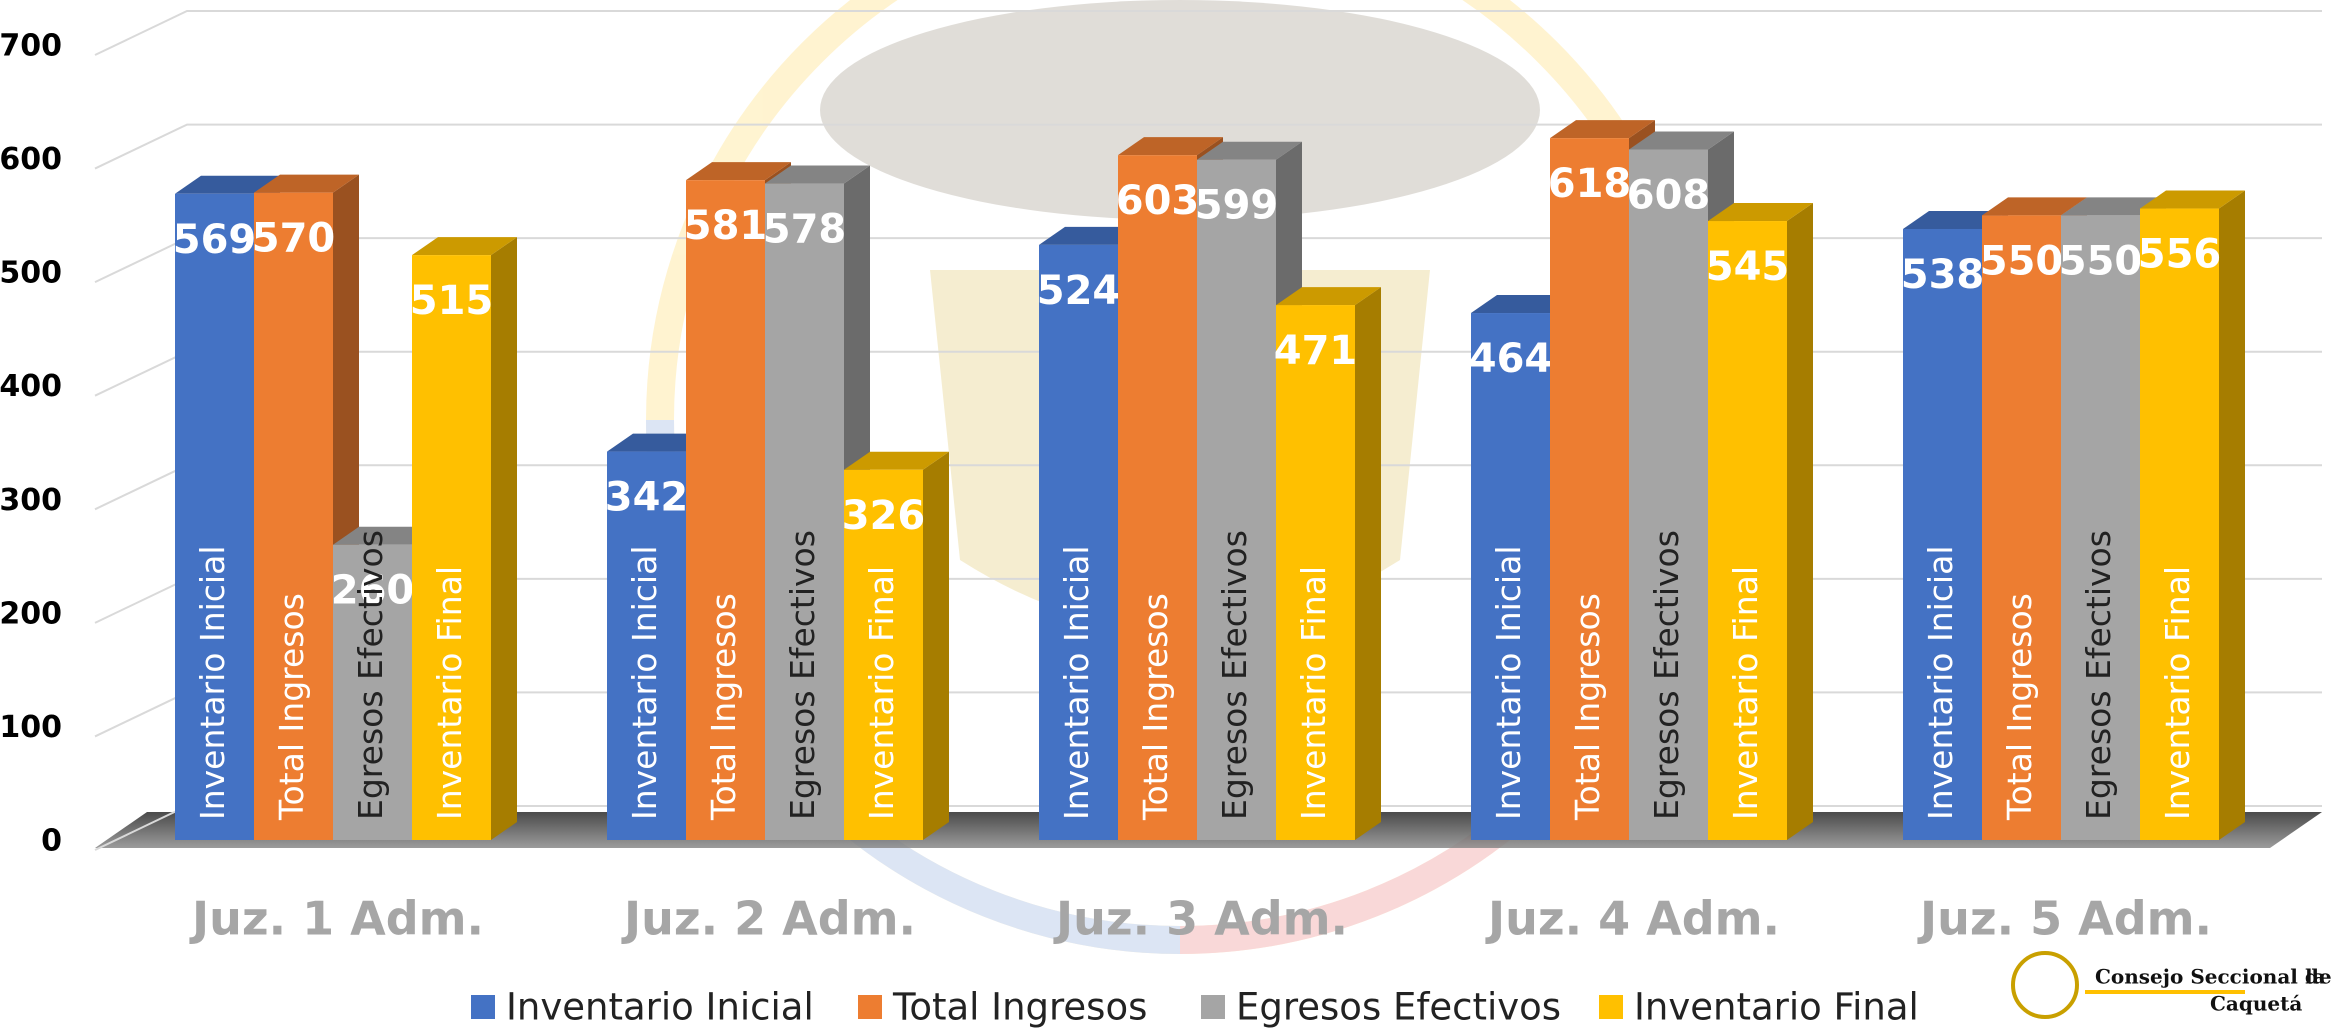 The image size is (2336, 1029). I want to click on data-label: 545, so click(1748, 267).